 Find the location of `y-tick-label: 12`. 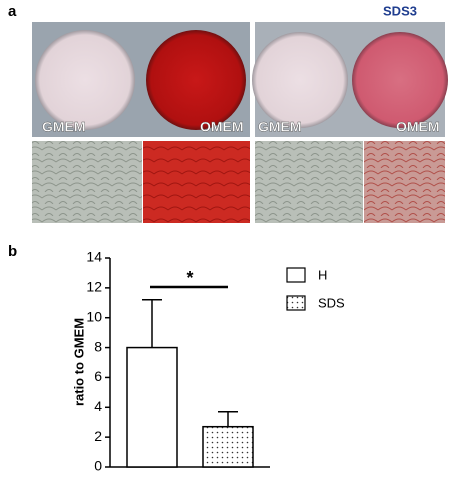

y-tick-label: 12 is located at coordinates (94, 287).